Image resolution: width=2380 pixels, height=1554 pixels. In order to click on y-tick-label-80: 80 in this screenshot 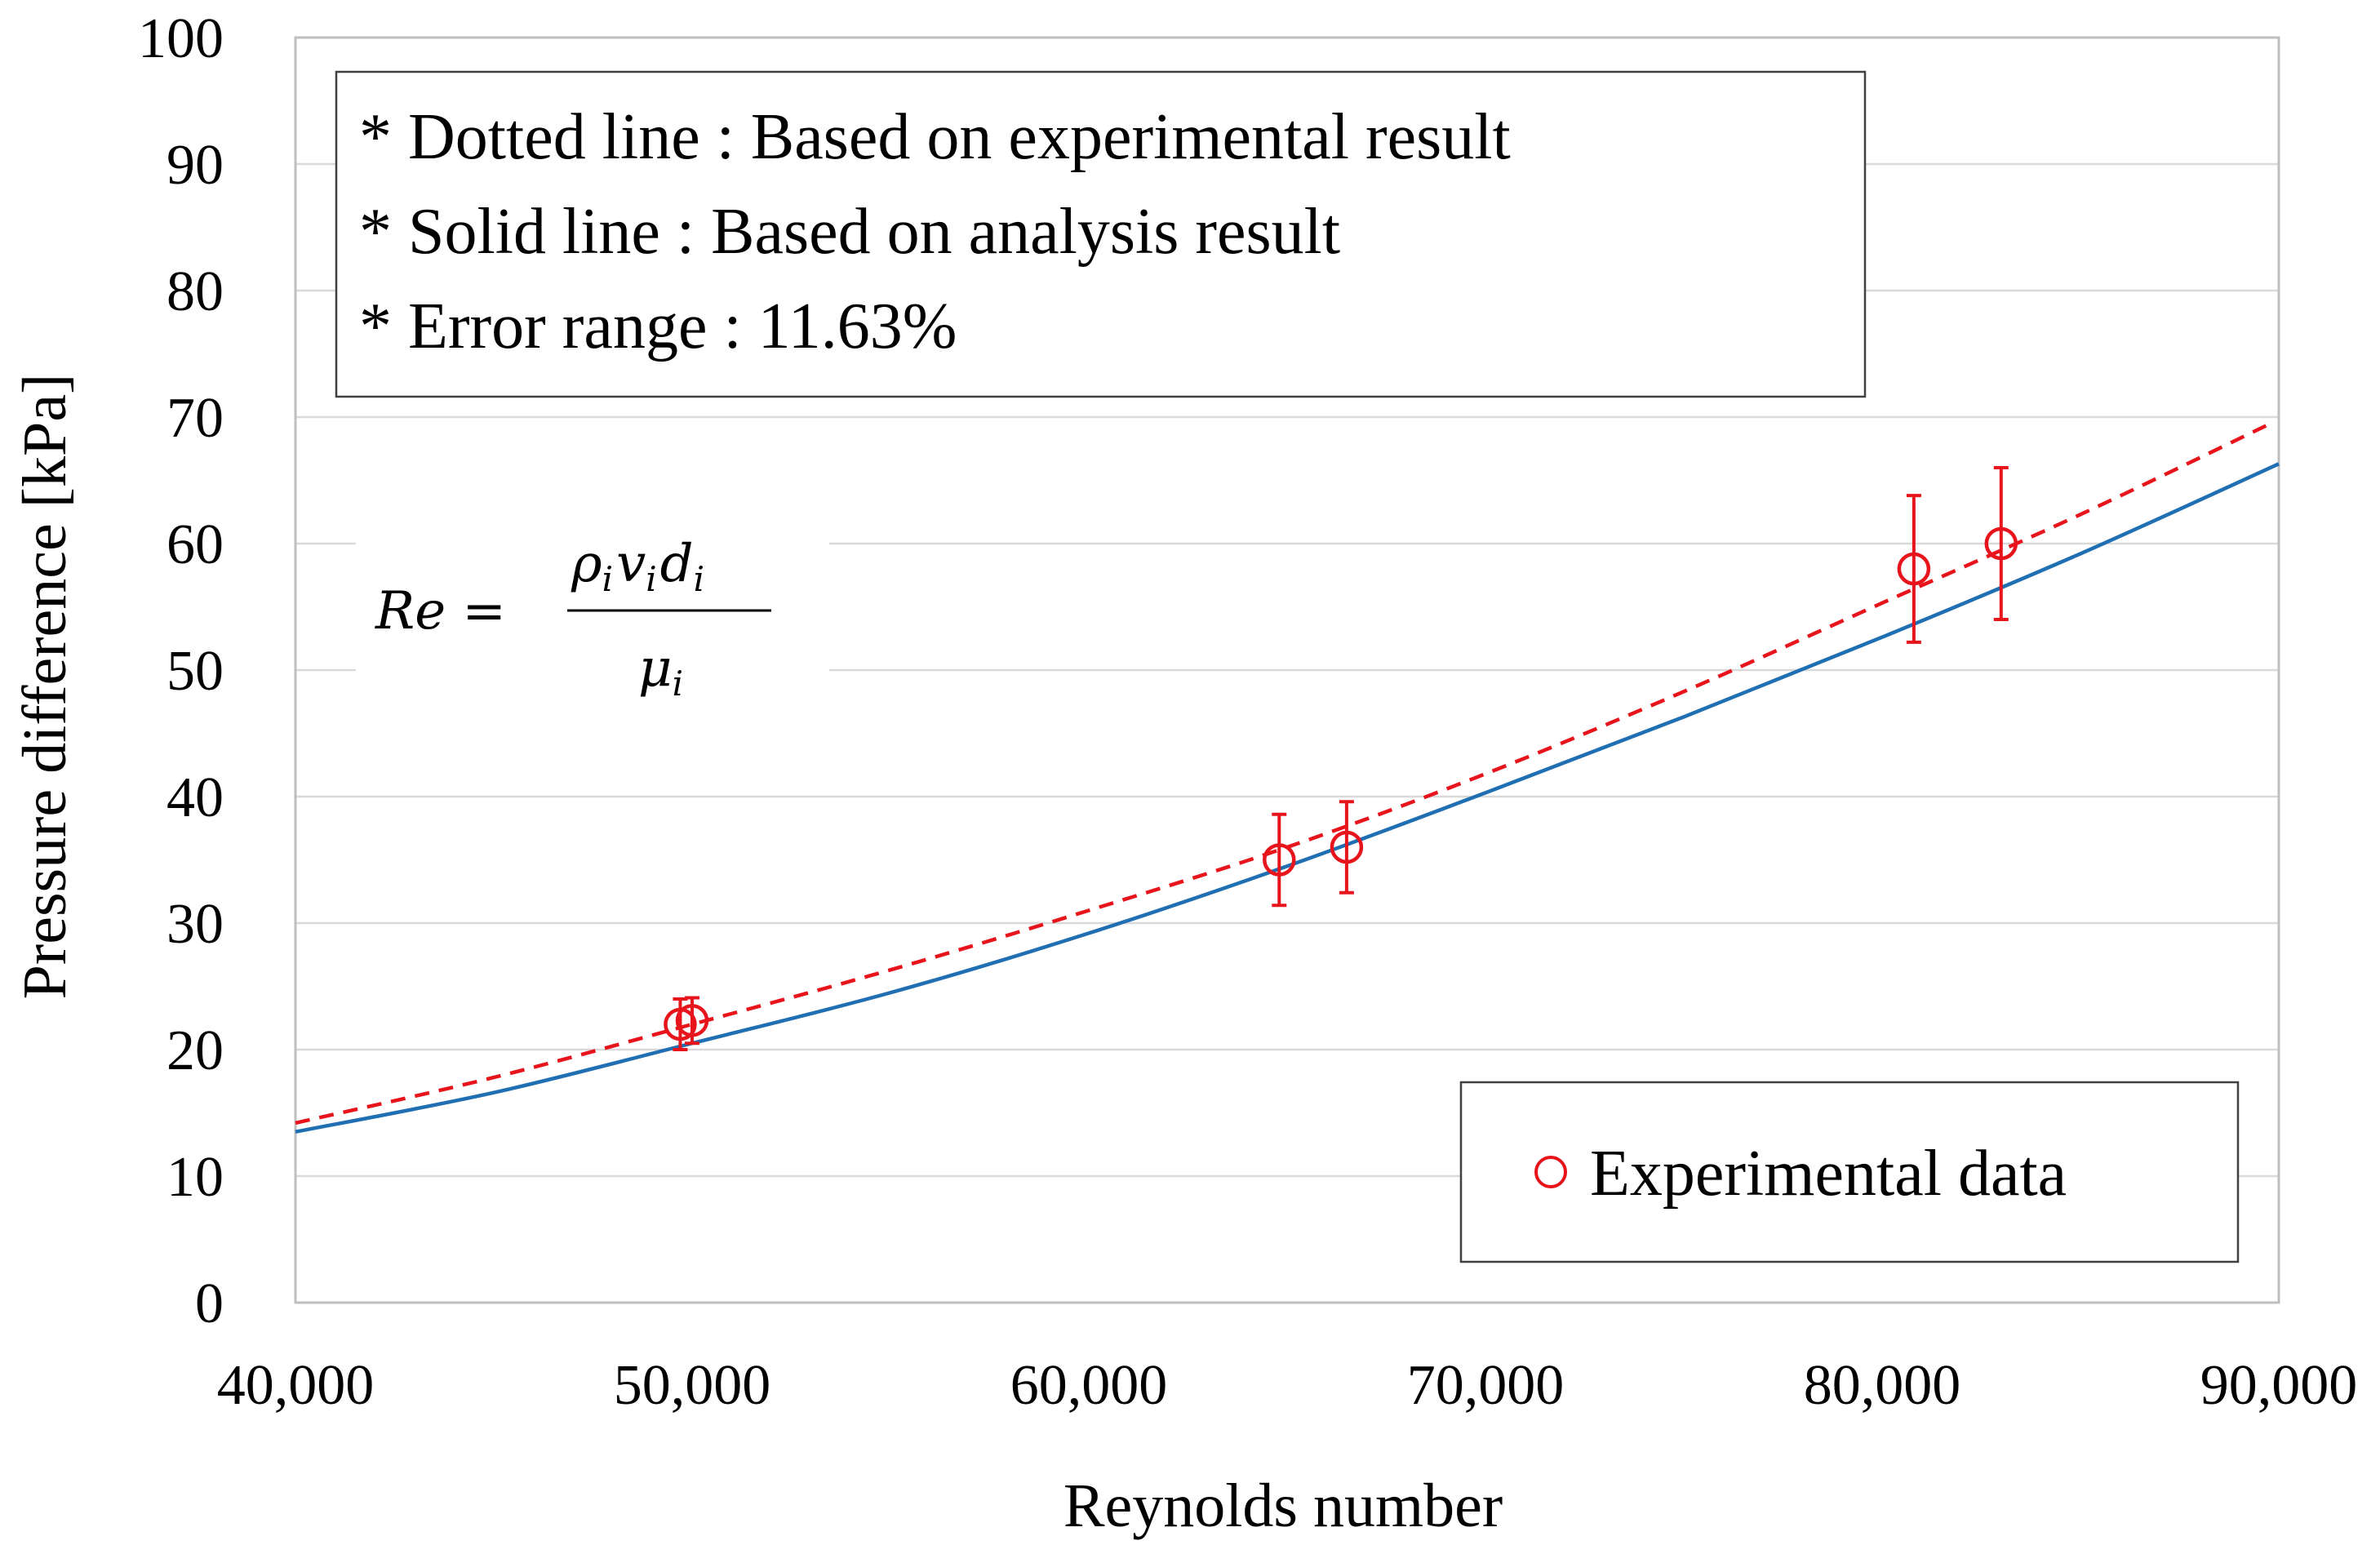, I will do `click(195, 291)`.